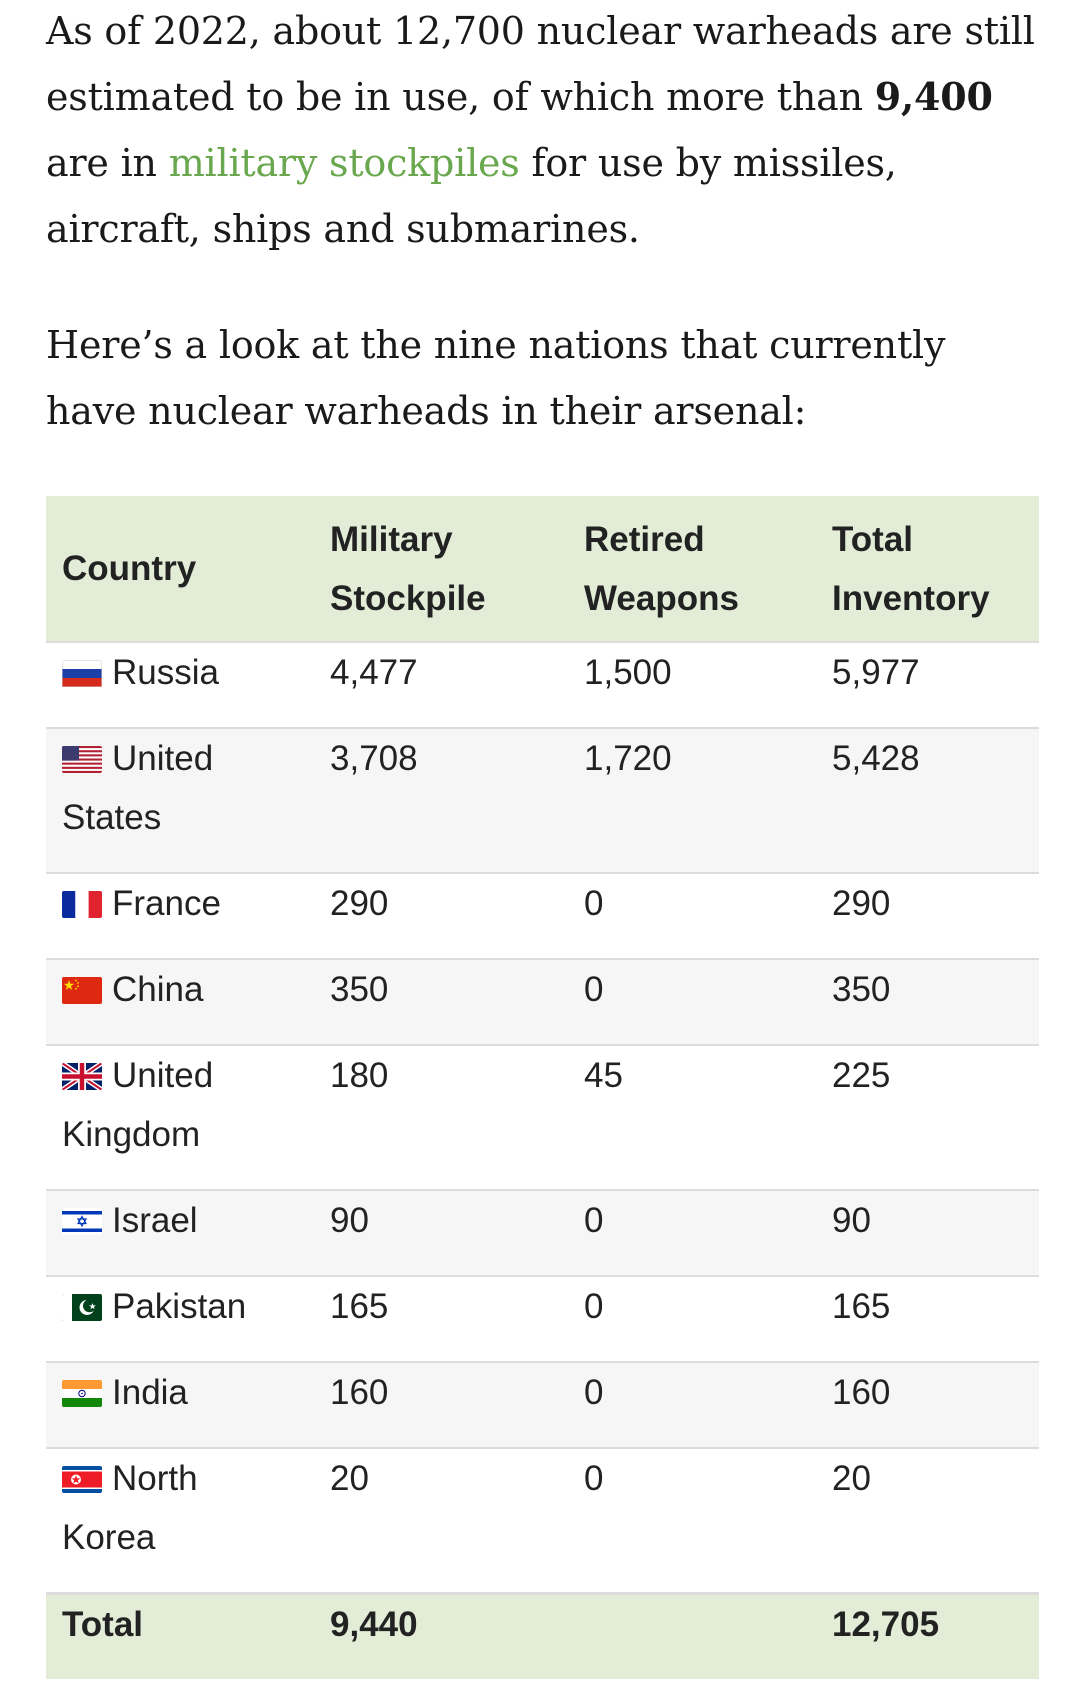 The width and height of the screenshot is (1080, 1705). Describe the element at coordinates (349, 1220) in the screenshot. I see `military-stockpile-cell: 90` at that location.